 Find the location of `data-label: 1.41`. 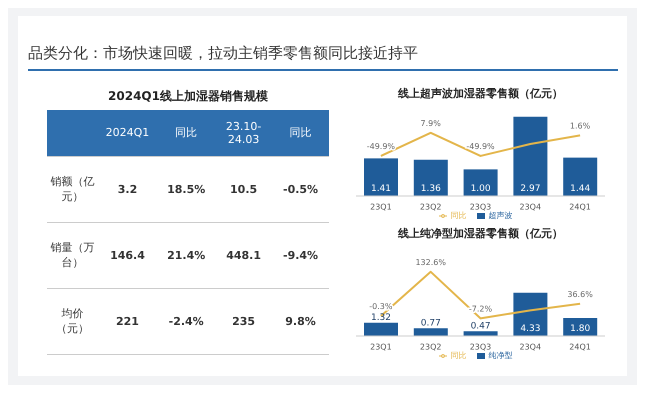

data-label: 1.41 is located at coordinates (381, 189).